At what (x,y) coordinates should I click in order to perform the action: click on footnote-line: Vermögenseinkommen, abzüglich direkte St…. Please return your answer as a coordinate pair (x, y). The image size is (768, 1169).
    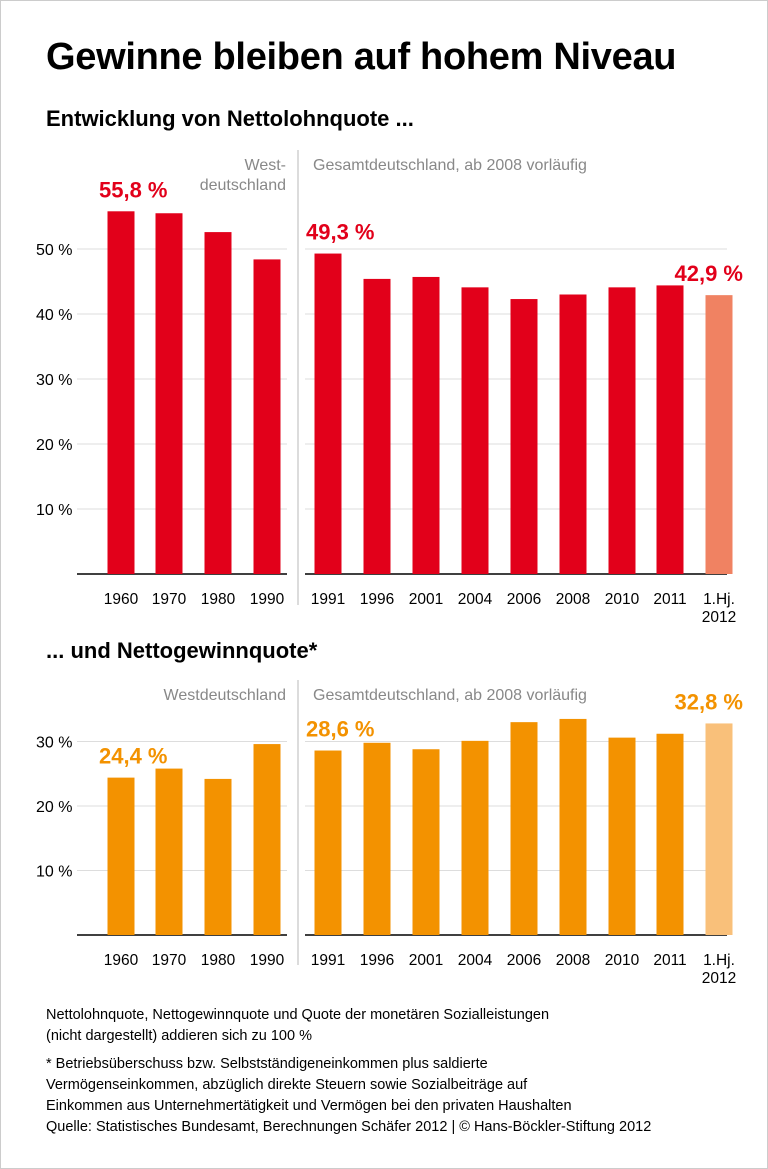
    Looking at the image, I should click on (287, 1085).